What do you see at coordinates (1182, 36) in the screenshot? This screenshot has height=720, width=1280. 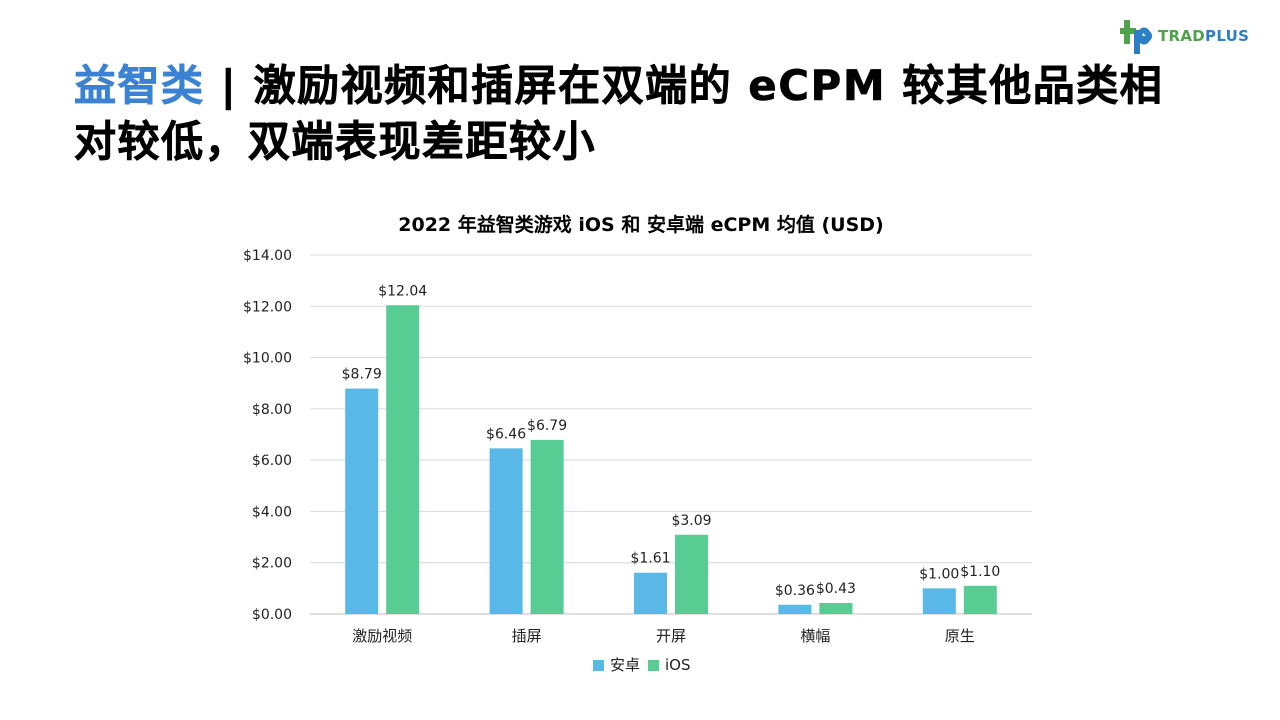 I see `logo-text-trad: TRAD` at bounding box center [1182, 36].